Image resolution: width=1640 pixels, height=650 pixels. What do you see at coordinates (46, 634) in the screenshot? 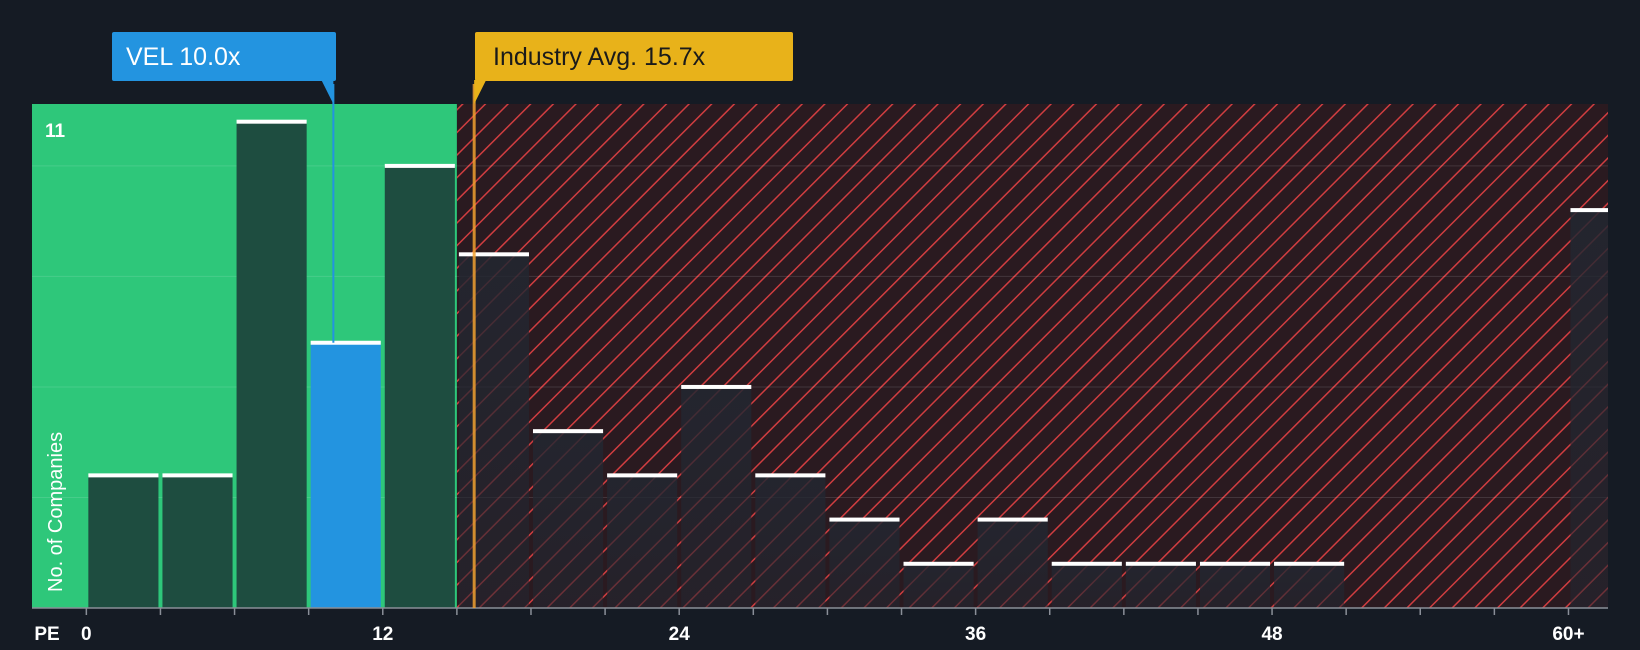
I see `x-axis-label: PE` at bounding box center [46, 634].